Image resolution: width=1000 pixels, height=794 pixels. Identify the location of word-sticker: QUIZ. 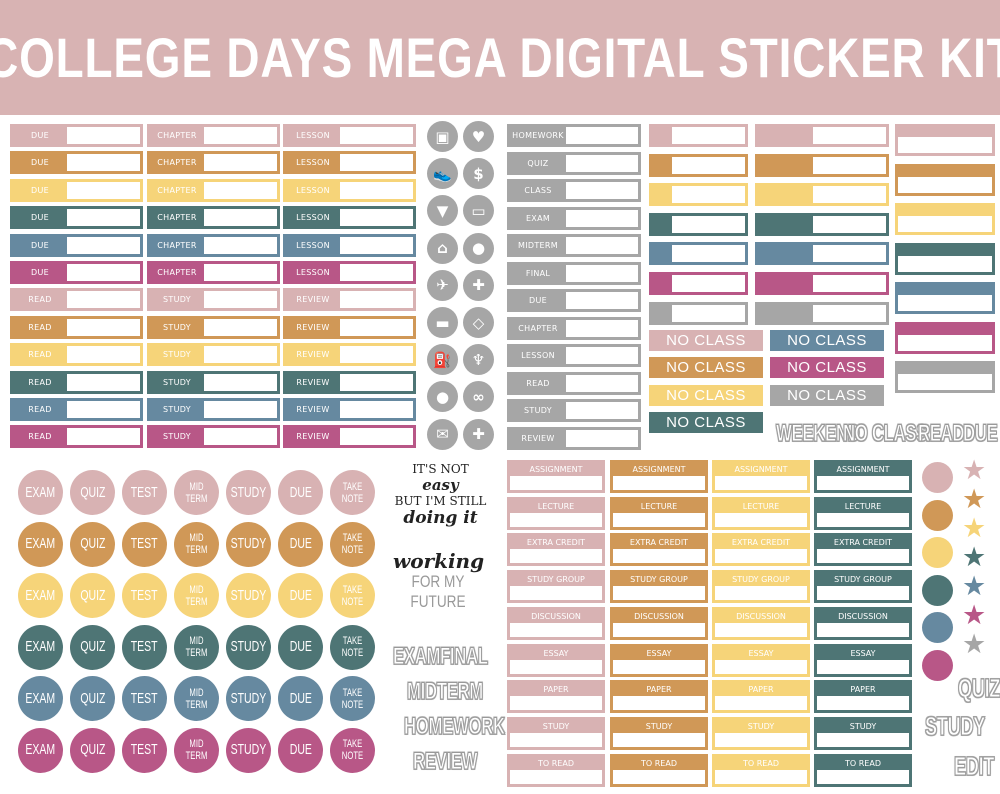
(979, 688).